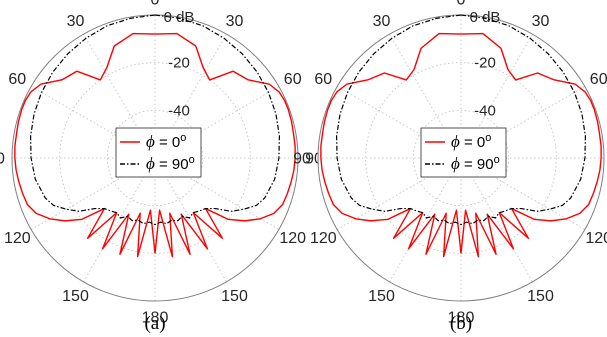  I want to click on panel-label-a: (a), so click(154, 323).